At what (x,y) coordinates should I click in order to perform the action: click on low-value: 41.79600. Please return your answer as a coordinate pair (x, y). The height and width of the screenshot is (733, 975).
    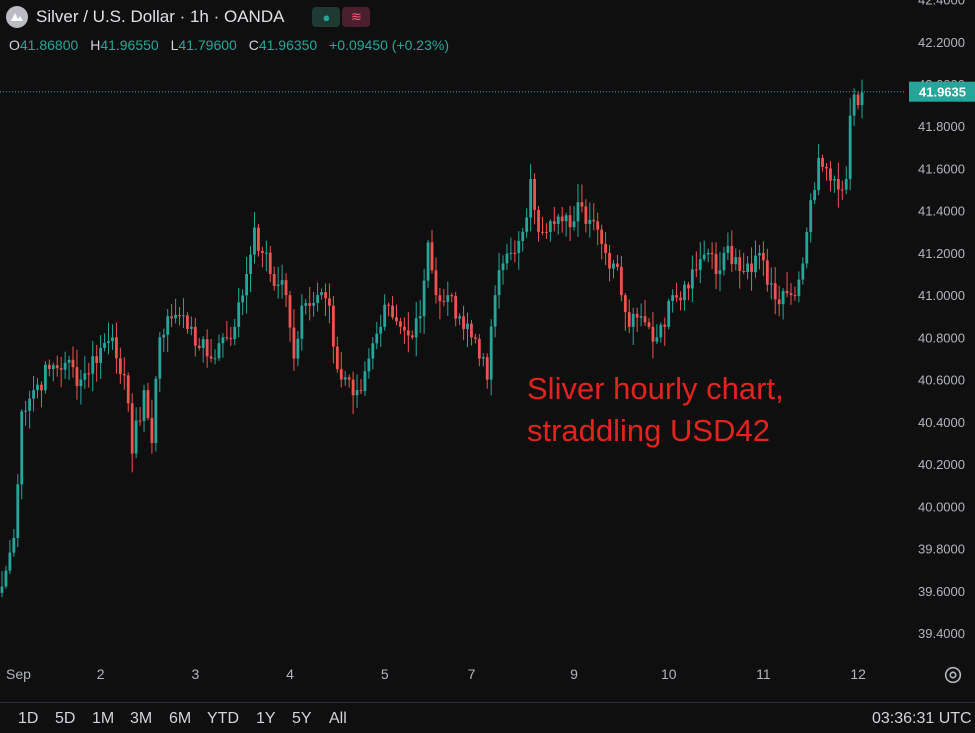
    Looking at the image, I should click on (207, 45).